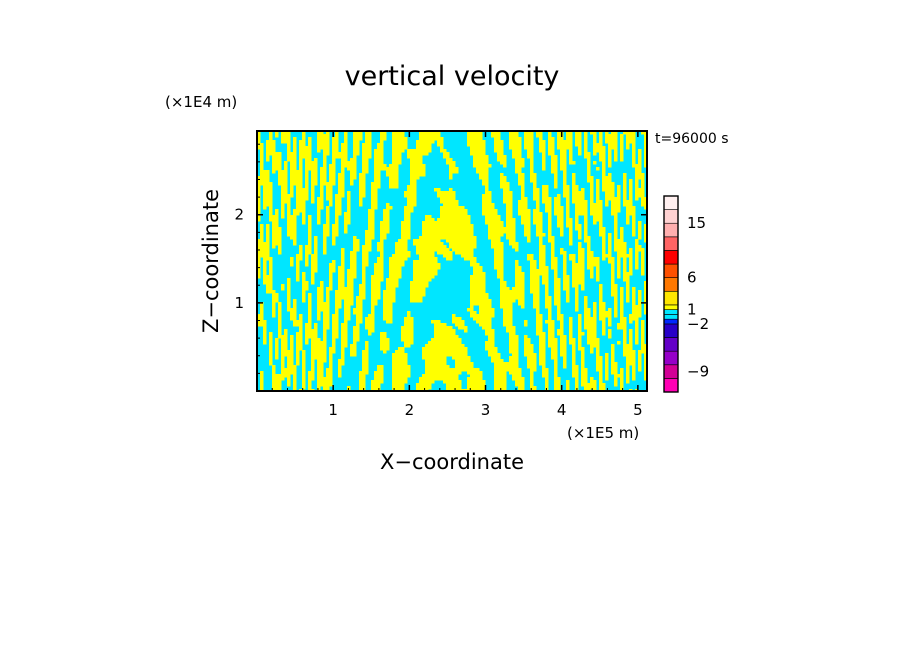 The height and width of the screenshot is (654, 904). I want to click on colorbar-segment, so click(671, 321).